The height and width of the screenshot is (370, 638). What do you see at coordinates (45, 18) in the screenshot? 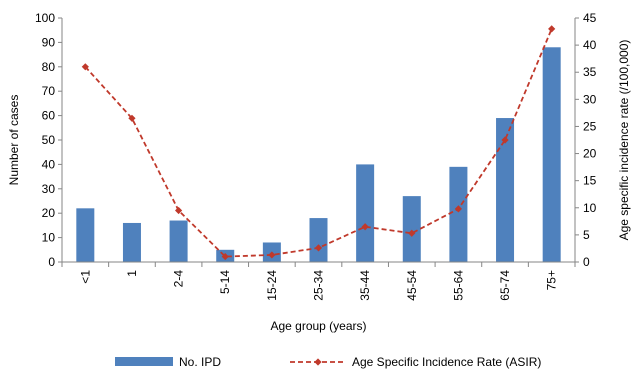
I see `y-tick-label-left-10: 100` at bounding box center [45, 18].